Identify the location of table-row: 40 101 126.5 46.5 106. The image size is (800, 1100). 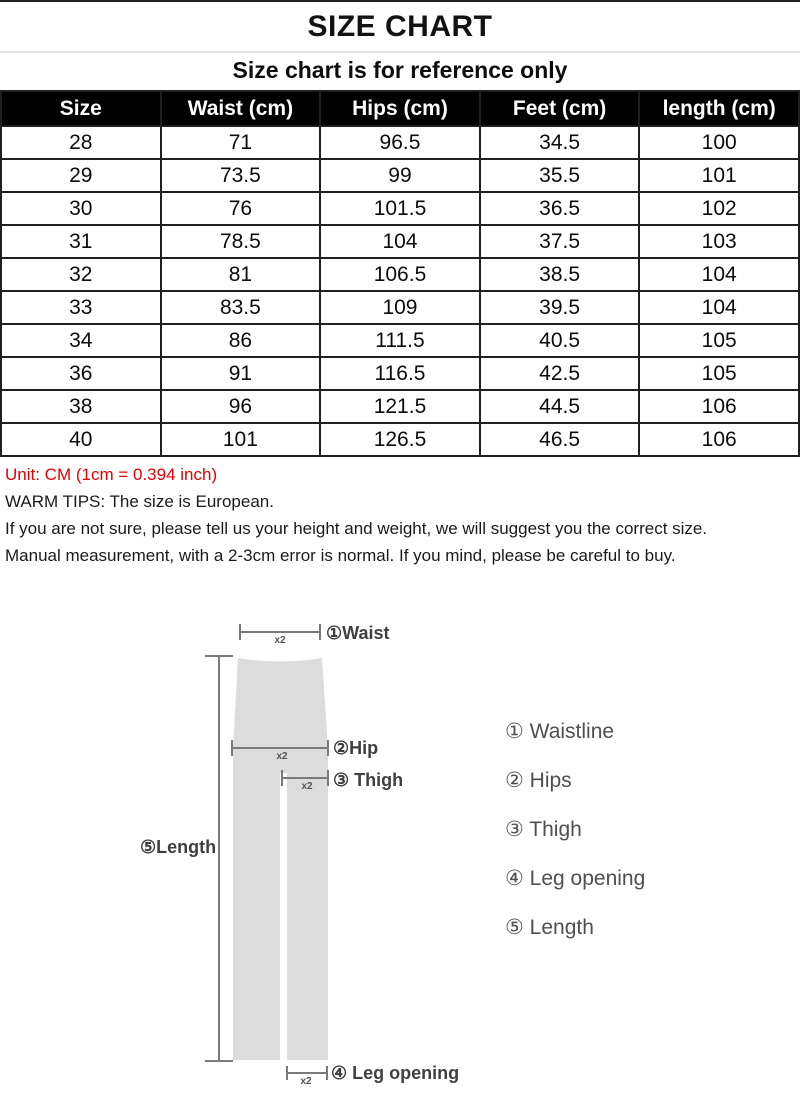
(400, 439).